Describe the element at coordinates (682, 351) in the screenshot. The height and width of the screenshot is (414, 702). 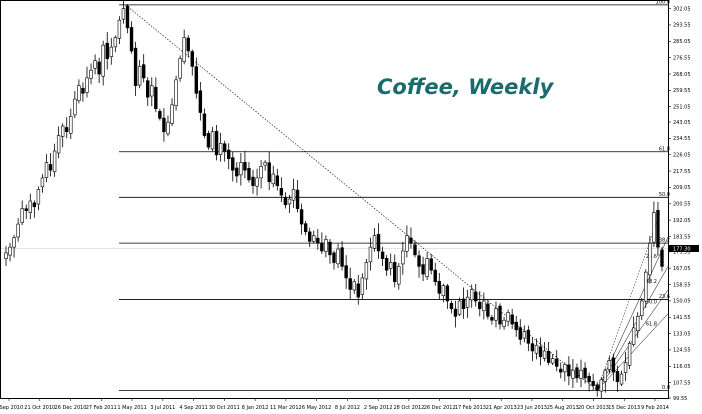
I see `y-tick-label: 124.55` at that location.